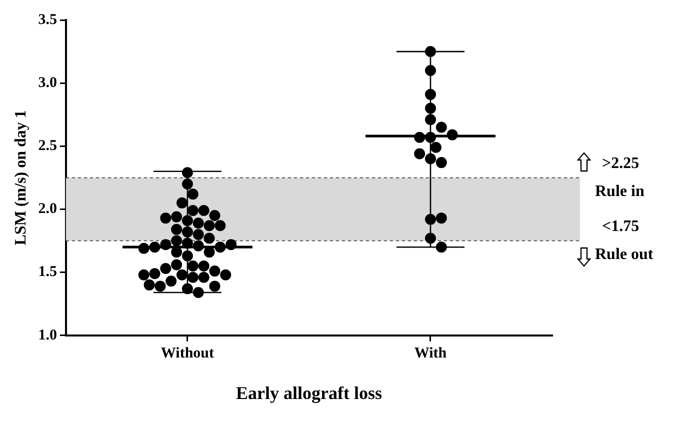 This screenshot has width=685, height=421. I want to click on y-tick-label: 2.5, so click(47, 146).